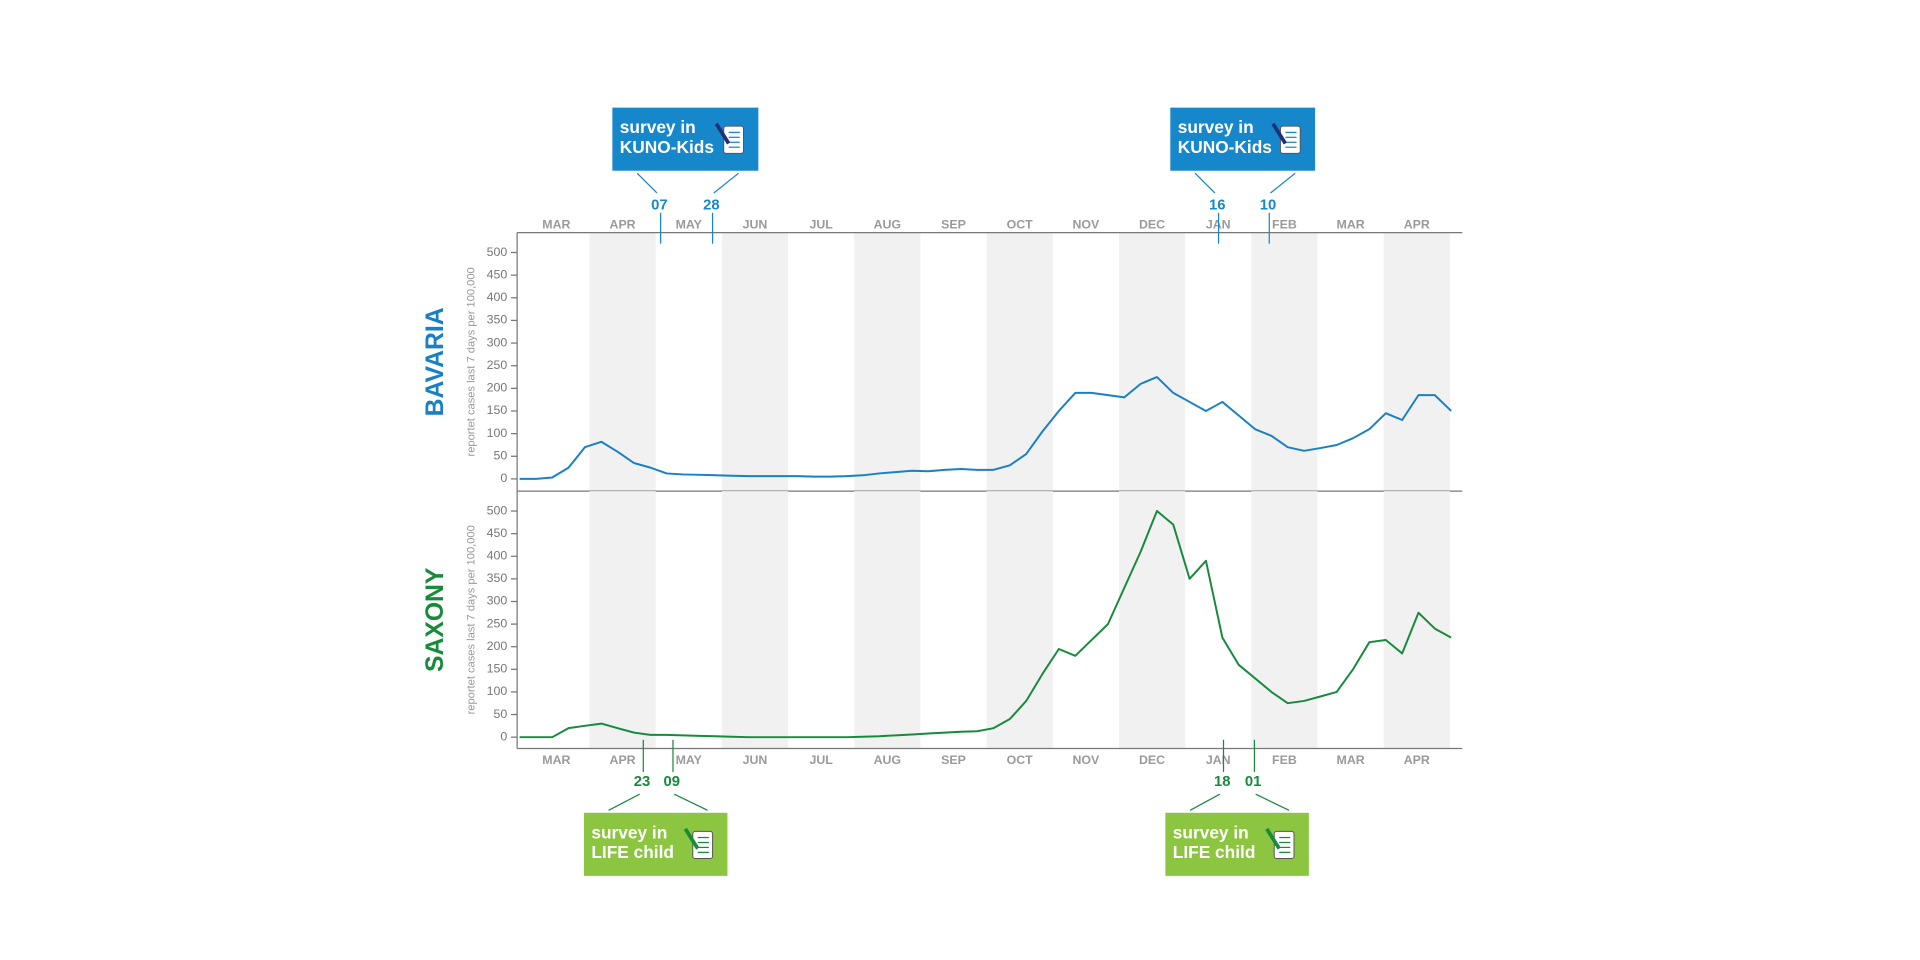 This screenshot has width=1920, height=960. What do you see at coordinates (435, 361) in the screenshot?
I see `panel-title: BAVARIA` at bounding box center [435, 361].